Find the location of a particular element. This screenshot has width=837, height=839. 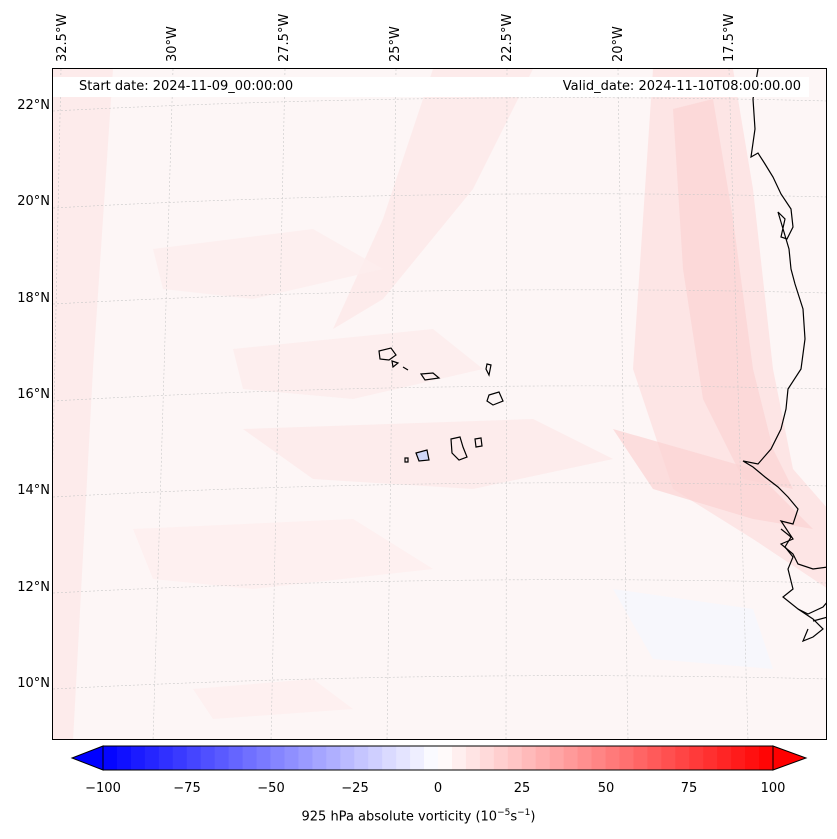

colorbar-tick-neg100: −100 is located at coordinates (103, 788).